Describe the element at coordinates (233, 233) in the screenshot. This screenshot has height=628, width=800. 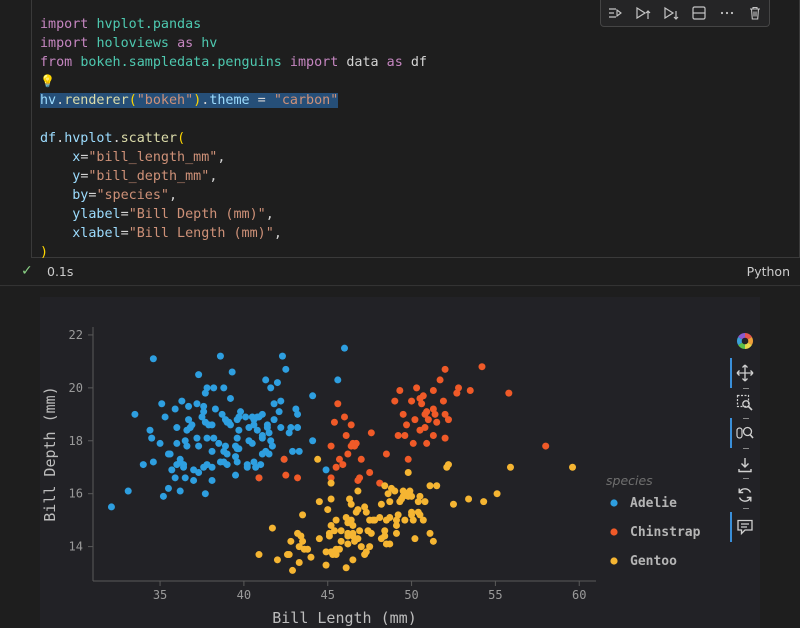
I see `code-line: xlabel="Bill Length (mm)",` at that location.